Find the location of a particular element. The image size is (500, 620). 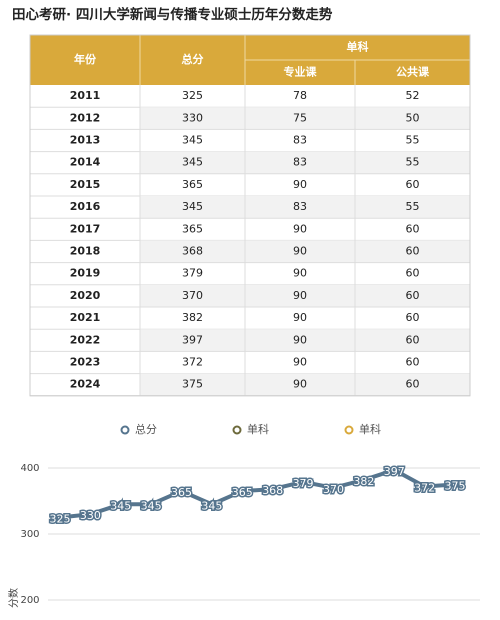

data-label: 325 is located at coordinates (60, 519).